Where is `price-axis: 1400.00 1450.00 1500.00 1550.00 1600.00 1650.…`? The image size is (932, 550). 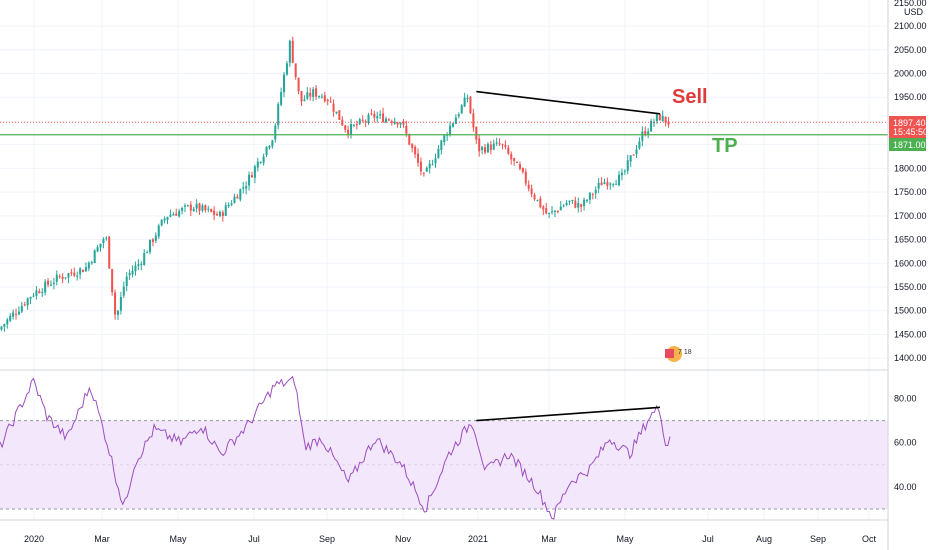
price-axis: 1400.00 1450.00 1500.00 1550.00 1600.00 1650.… is located at coordinates (910, 192).